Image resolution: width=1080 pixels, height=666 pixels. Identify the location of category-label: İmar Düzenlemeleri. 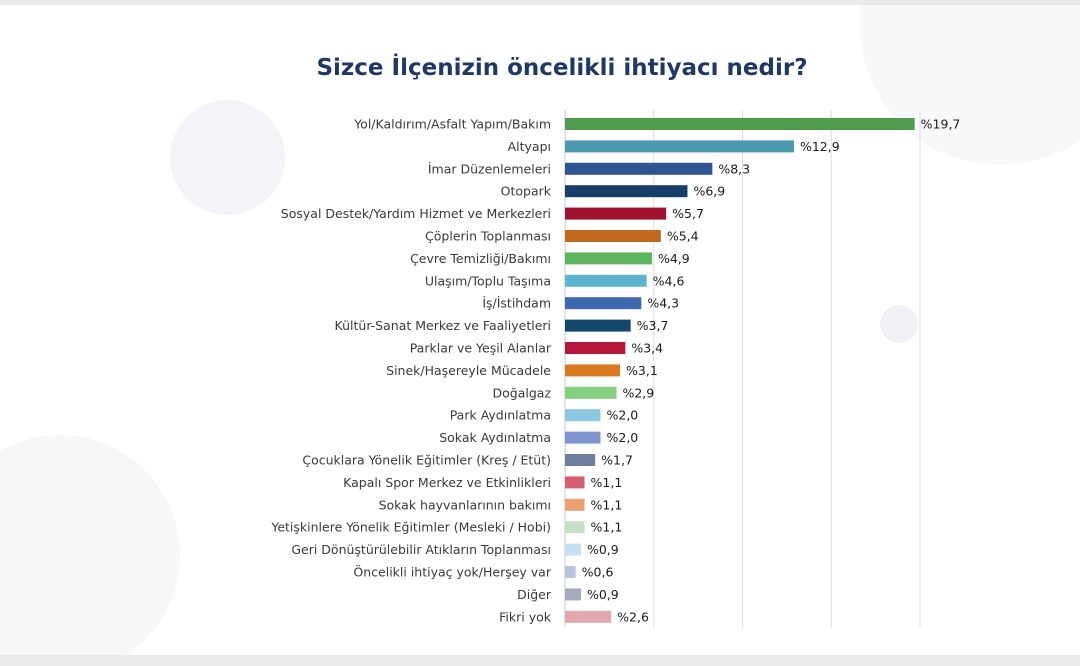
(489, 168).